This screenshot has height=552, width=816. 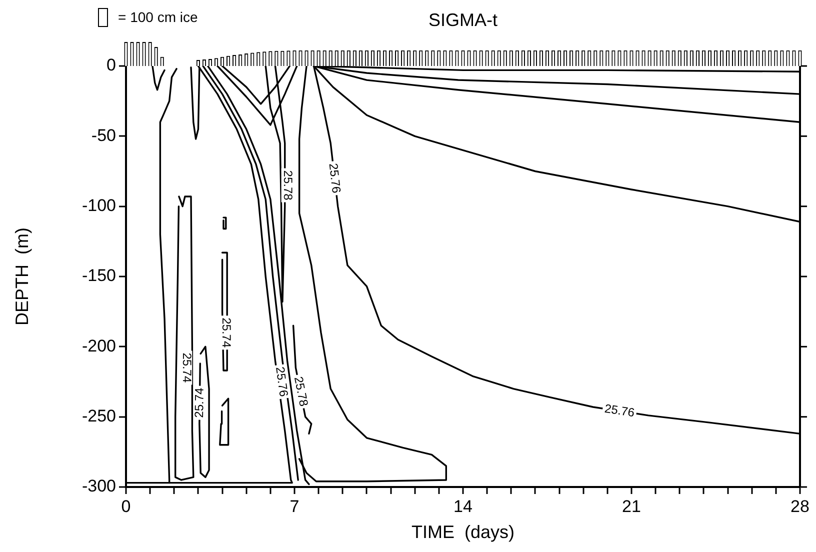 What do you see at coordinates (463, 532) in the screenshot?
I see `x-axis-title: TIME (days)` at bounding box center [463, 532].